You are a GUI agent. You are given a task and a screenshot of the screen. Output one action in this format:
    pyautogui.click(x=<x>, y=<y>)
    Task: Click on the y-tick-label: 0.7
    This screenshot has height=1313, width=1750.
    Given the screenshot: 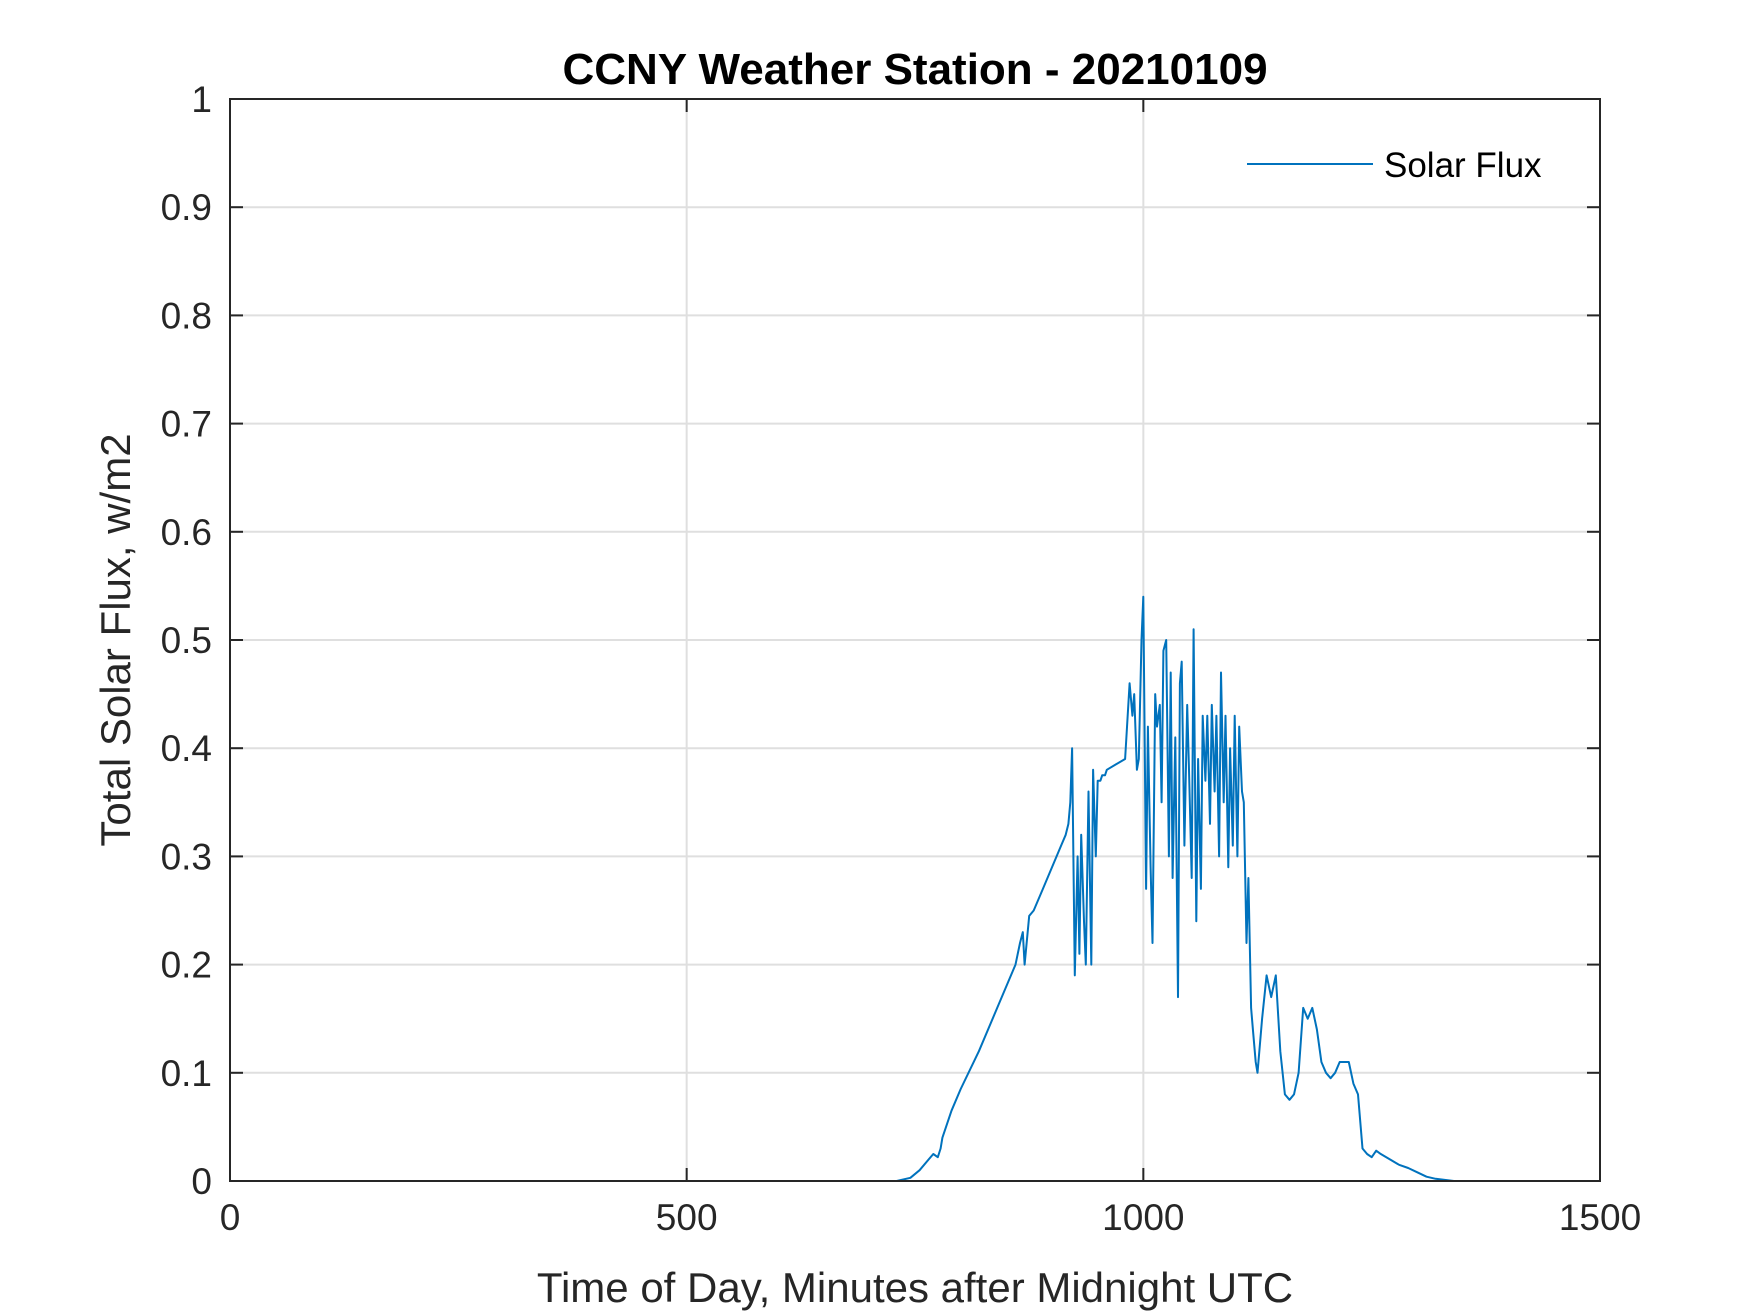 What is the action you would take?
    pyautogui.click(x=186, y=424)
    